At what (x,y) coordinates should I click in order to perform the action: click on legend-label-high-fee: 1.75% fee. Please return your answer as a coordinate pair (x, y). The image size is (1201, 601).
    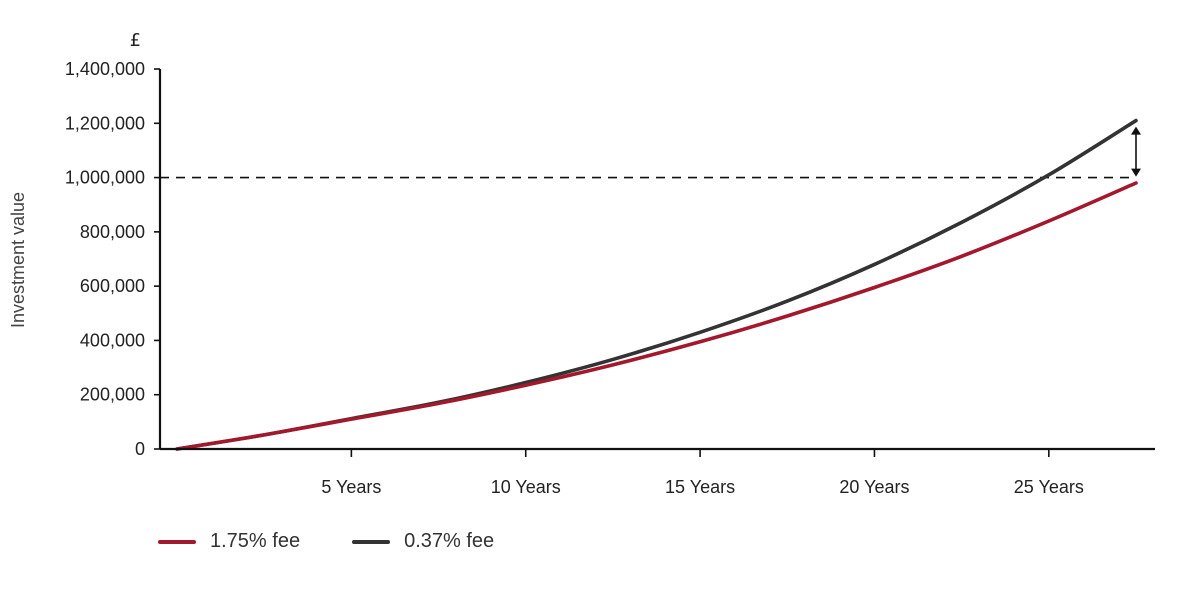
    Looking at the image, I should click on (255, 541).